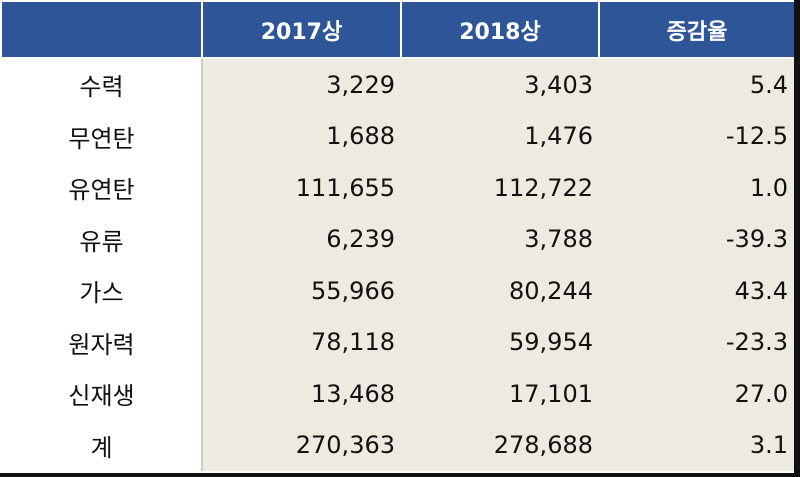  I want to click on table-row: 신재생 13,468 17,101 27.0, so click(398, 394).